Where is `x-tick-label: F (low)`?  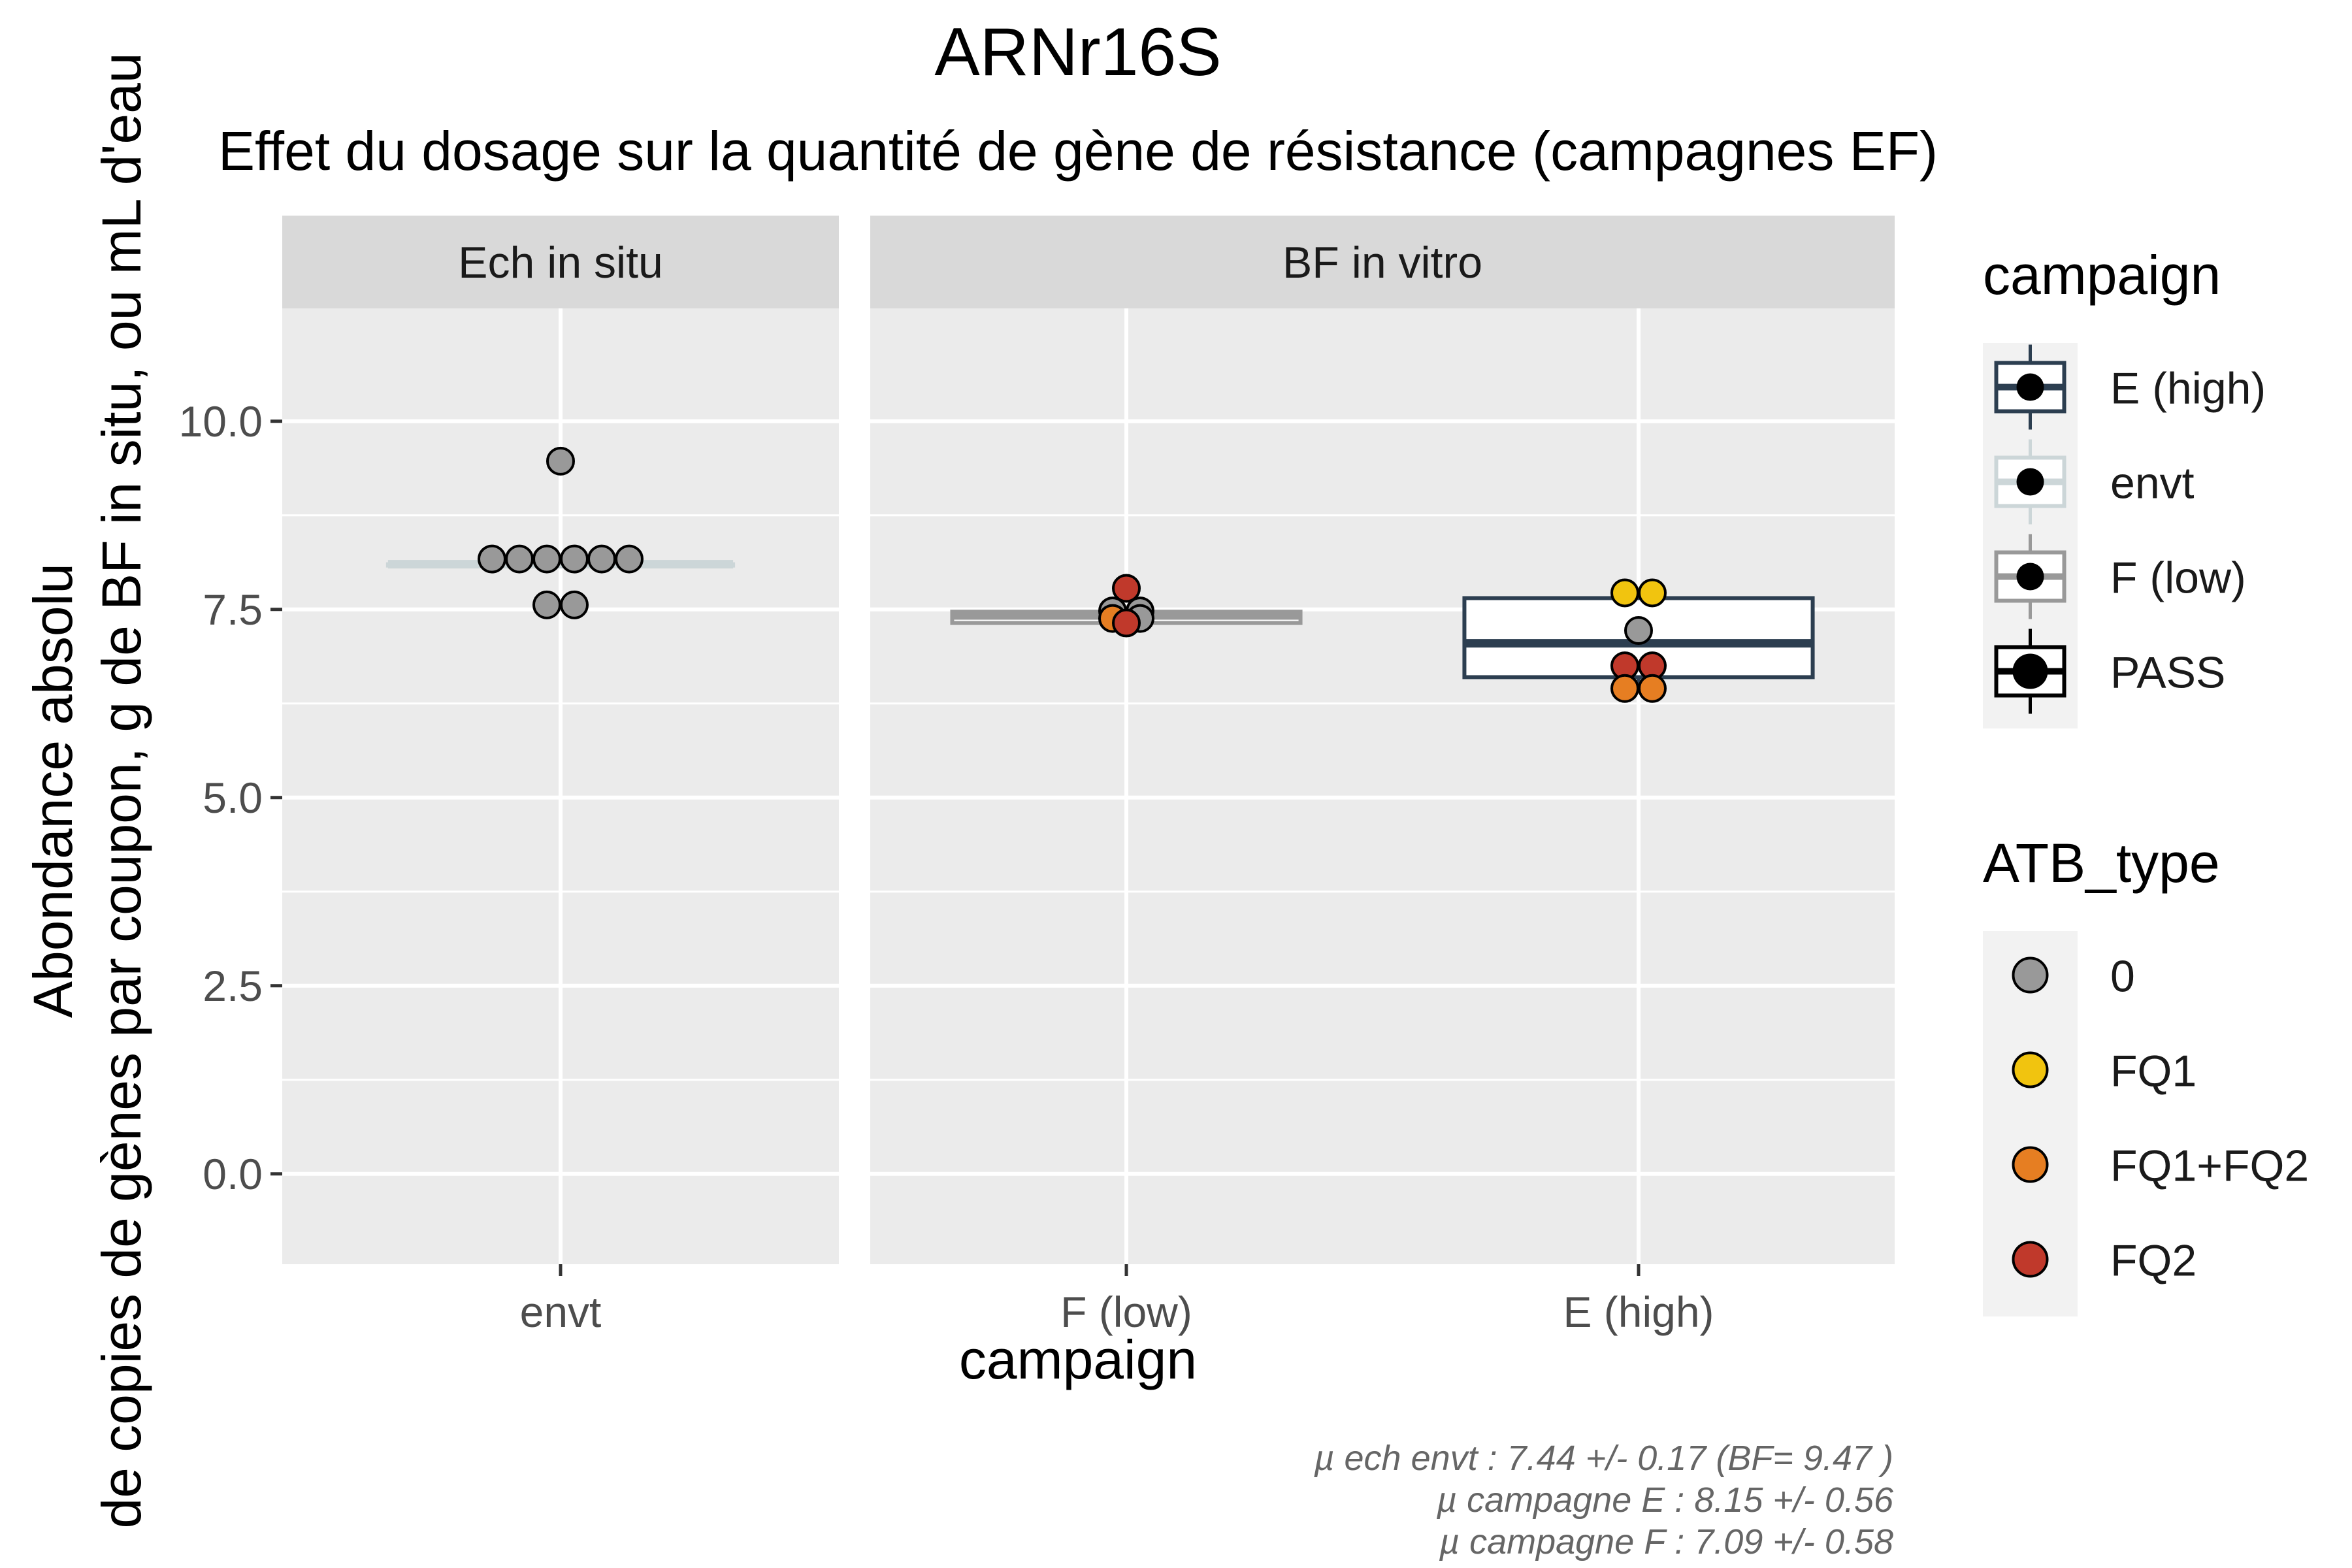 x-tick-label: F (low) is located at coordinates (1126, 1312).